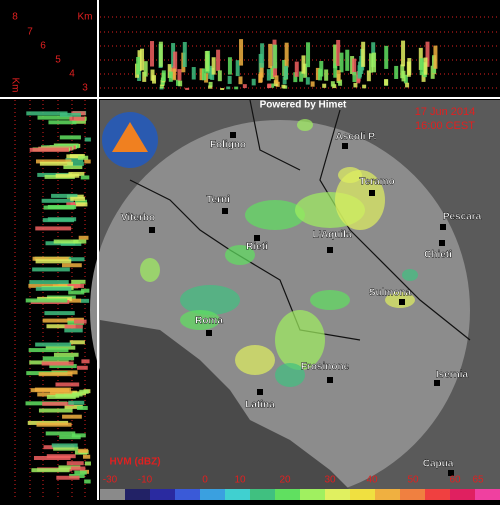 This screenshot has width=500, height=505. I want to click on legend-label: 50, so click(413, 480).